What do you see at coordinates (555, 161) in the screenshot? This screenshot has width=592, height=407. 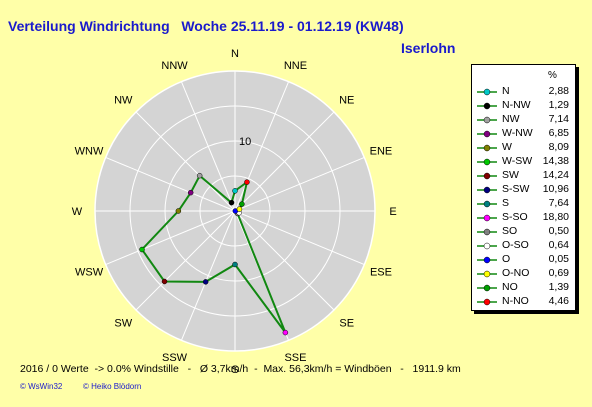 I see `legend-value: 14,38` at bounding box center [555, 161].